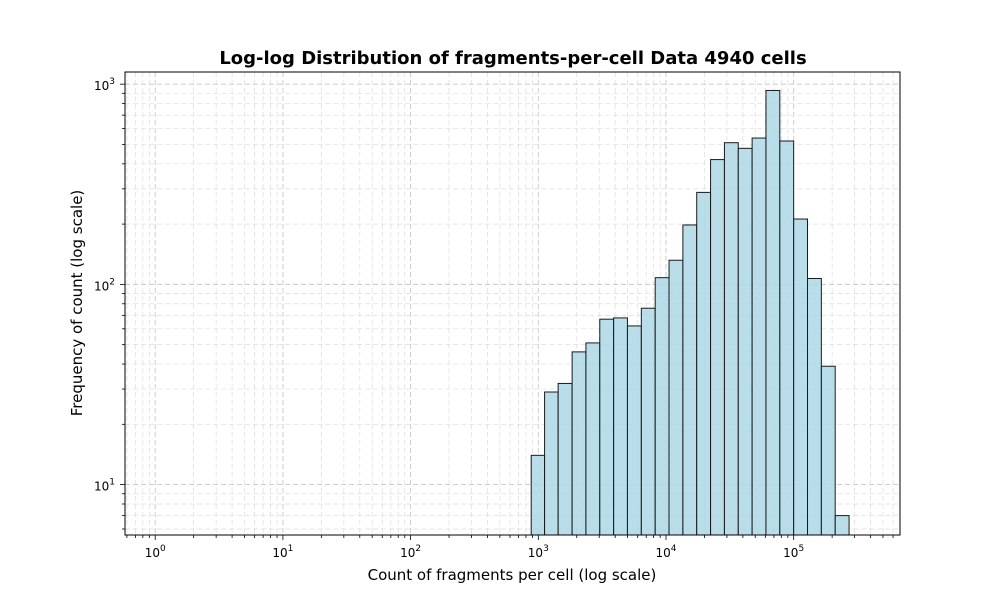 The width and height of the screenshot is (1000, 600). Describe the element at coordinates (512, 575) in the screenshot. I see `x-axis-label: Count of fragments per cell (log scale)` at that location.